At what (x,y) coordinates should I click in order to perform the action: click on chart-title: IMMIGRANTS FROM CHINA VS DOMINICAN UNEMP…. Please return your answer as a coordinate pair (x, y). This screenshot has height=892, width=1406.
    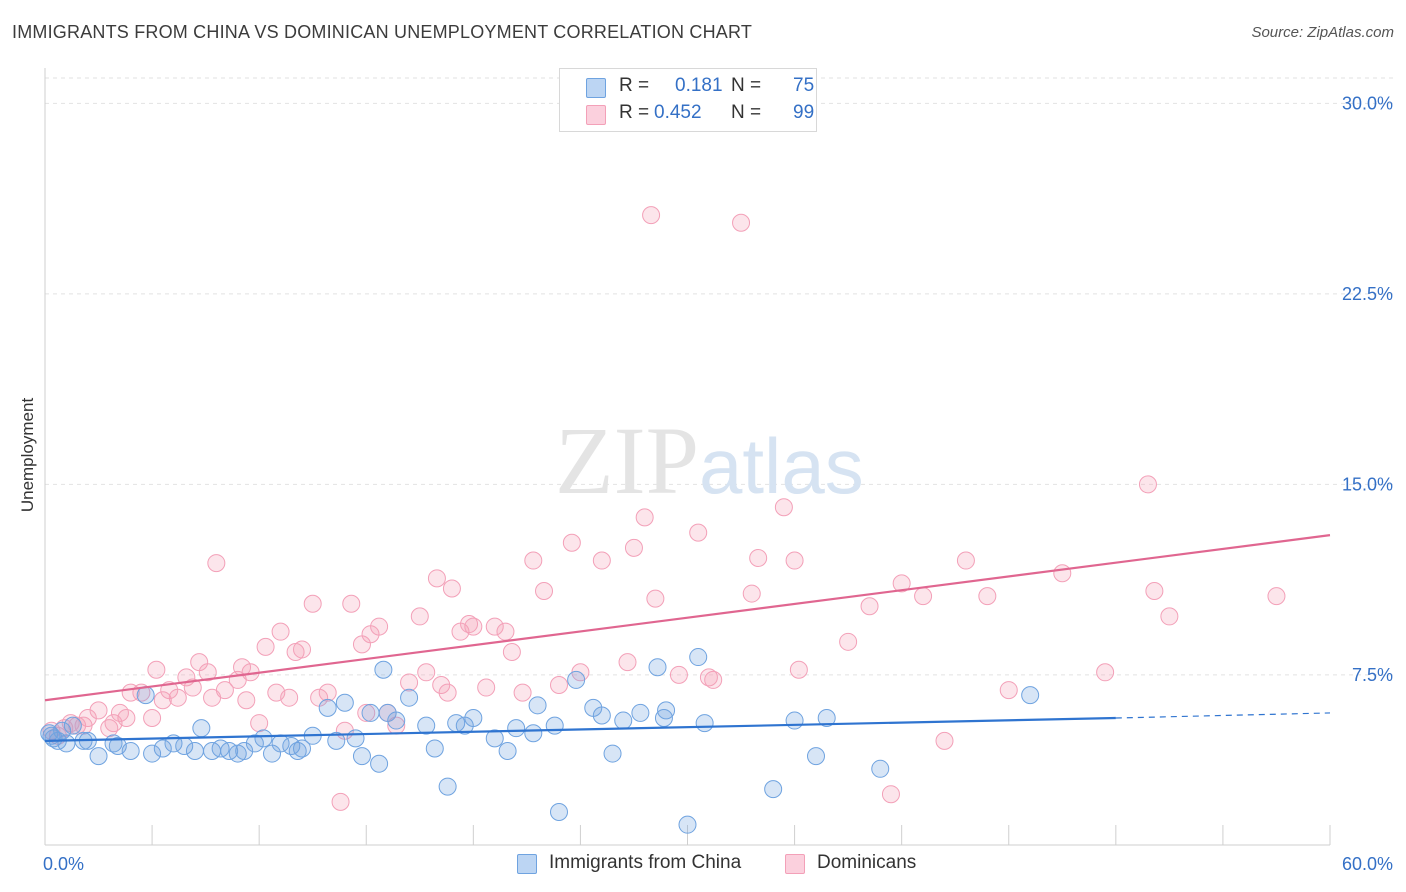
    Looking at the image, I should click on (382, 32).